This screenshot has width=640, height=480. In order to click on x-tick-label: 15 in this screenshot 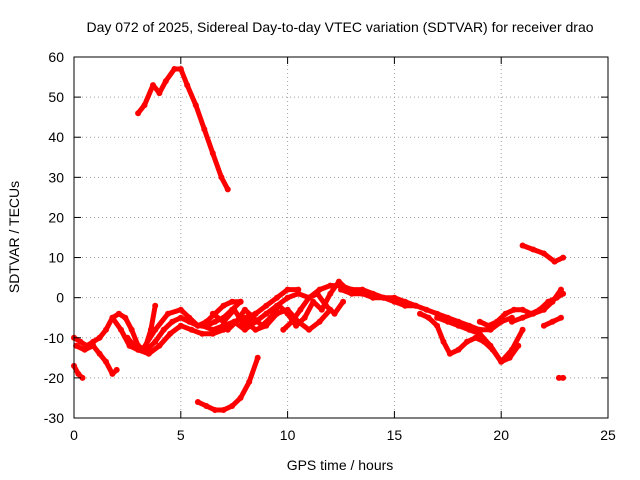, I will do `click(395, 435)`.